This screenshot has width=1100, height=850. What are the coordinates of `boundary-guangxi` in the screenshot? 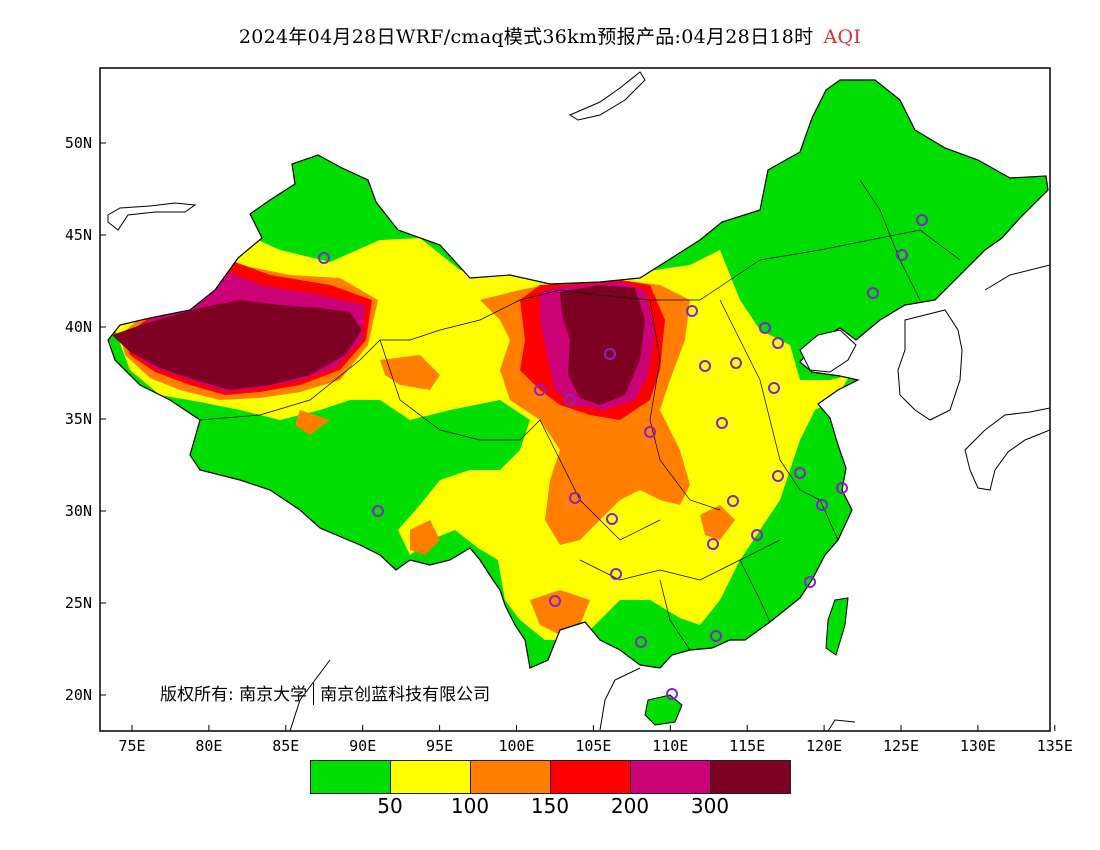 It's located at (675, 615).